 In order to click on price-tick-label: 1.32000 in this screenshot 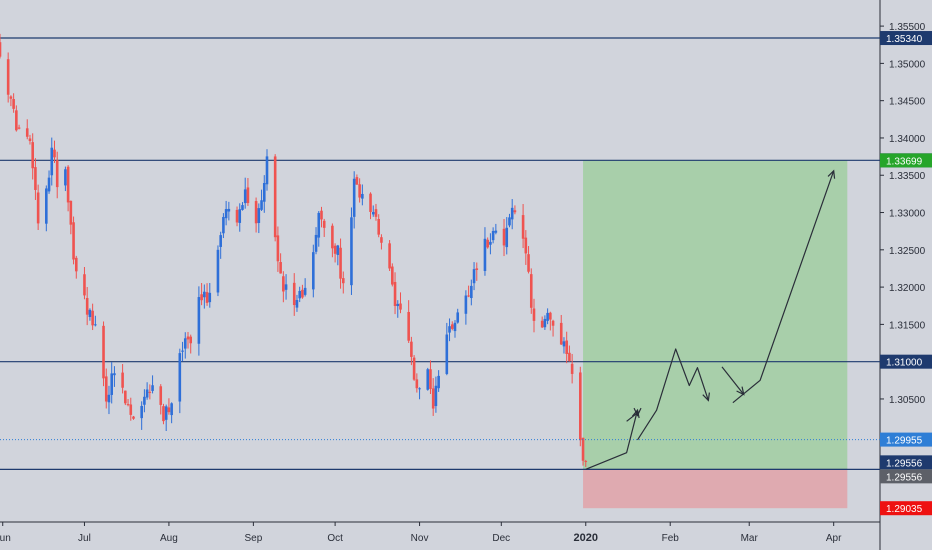, I will do `click(907, 288)`.